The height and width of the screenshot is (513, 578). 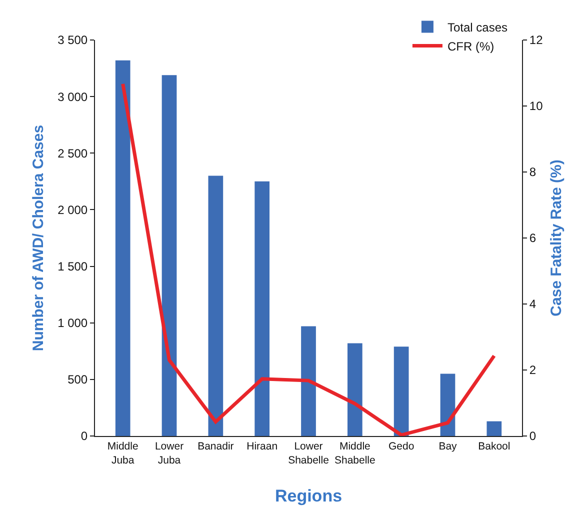 I want to click on y2-tick-label: 10, so click(x=536, y=106).